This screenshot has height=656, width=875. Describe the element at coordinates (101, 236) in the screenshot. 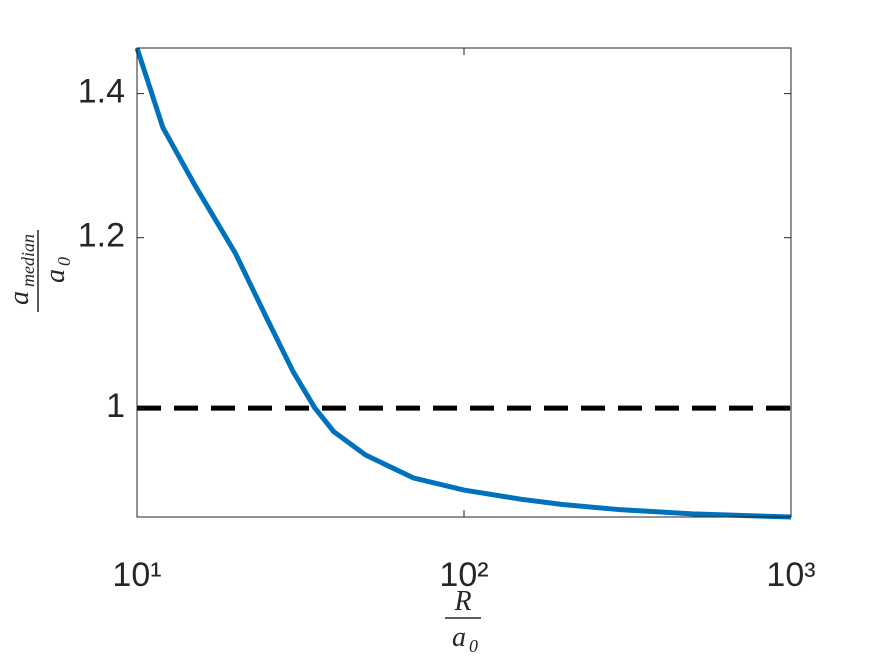

I see `y-tick-label: 1.2` at that location.